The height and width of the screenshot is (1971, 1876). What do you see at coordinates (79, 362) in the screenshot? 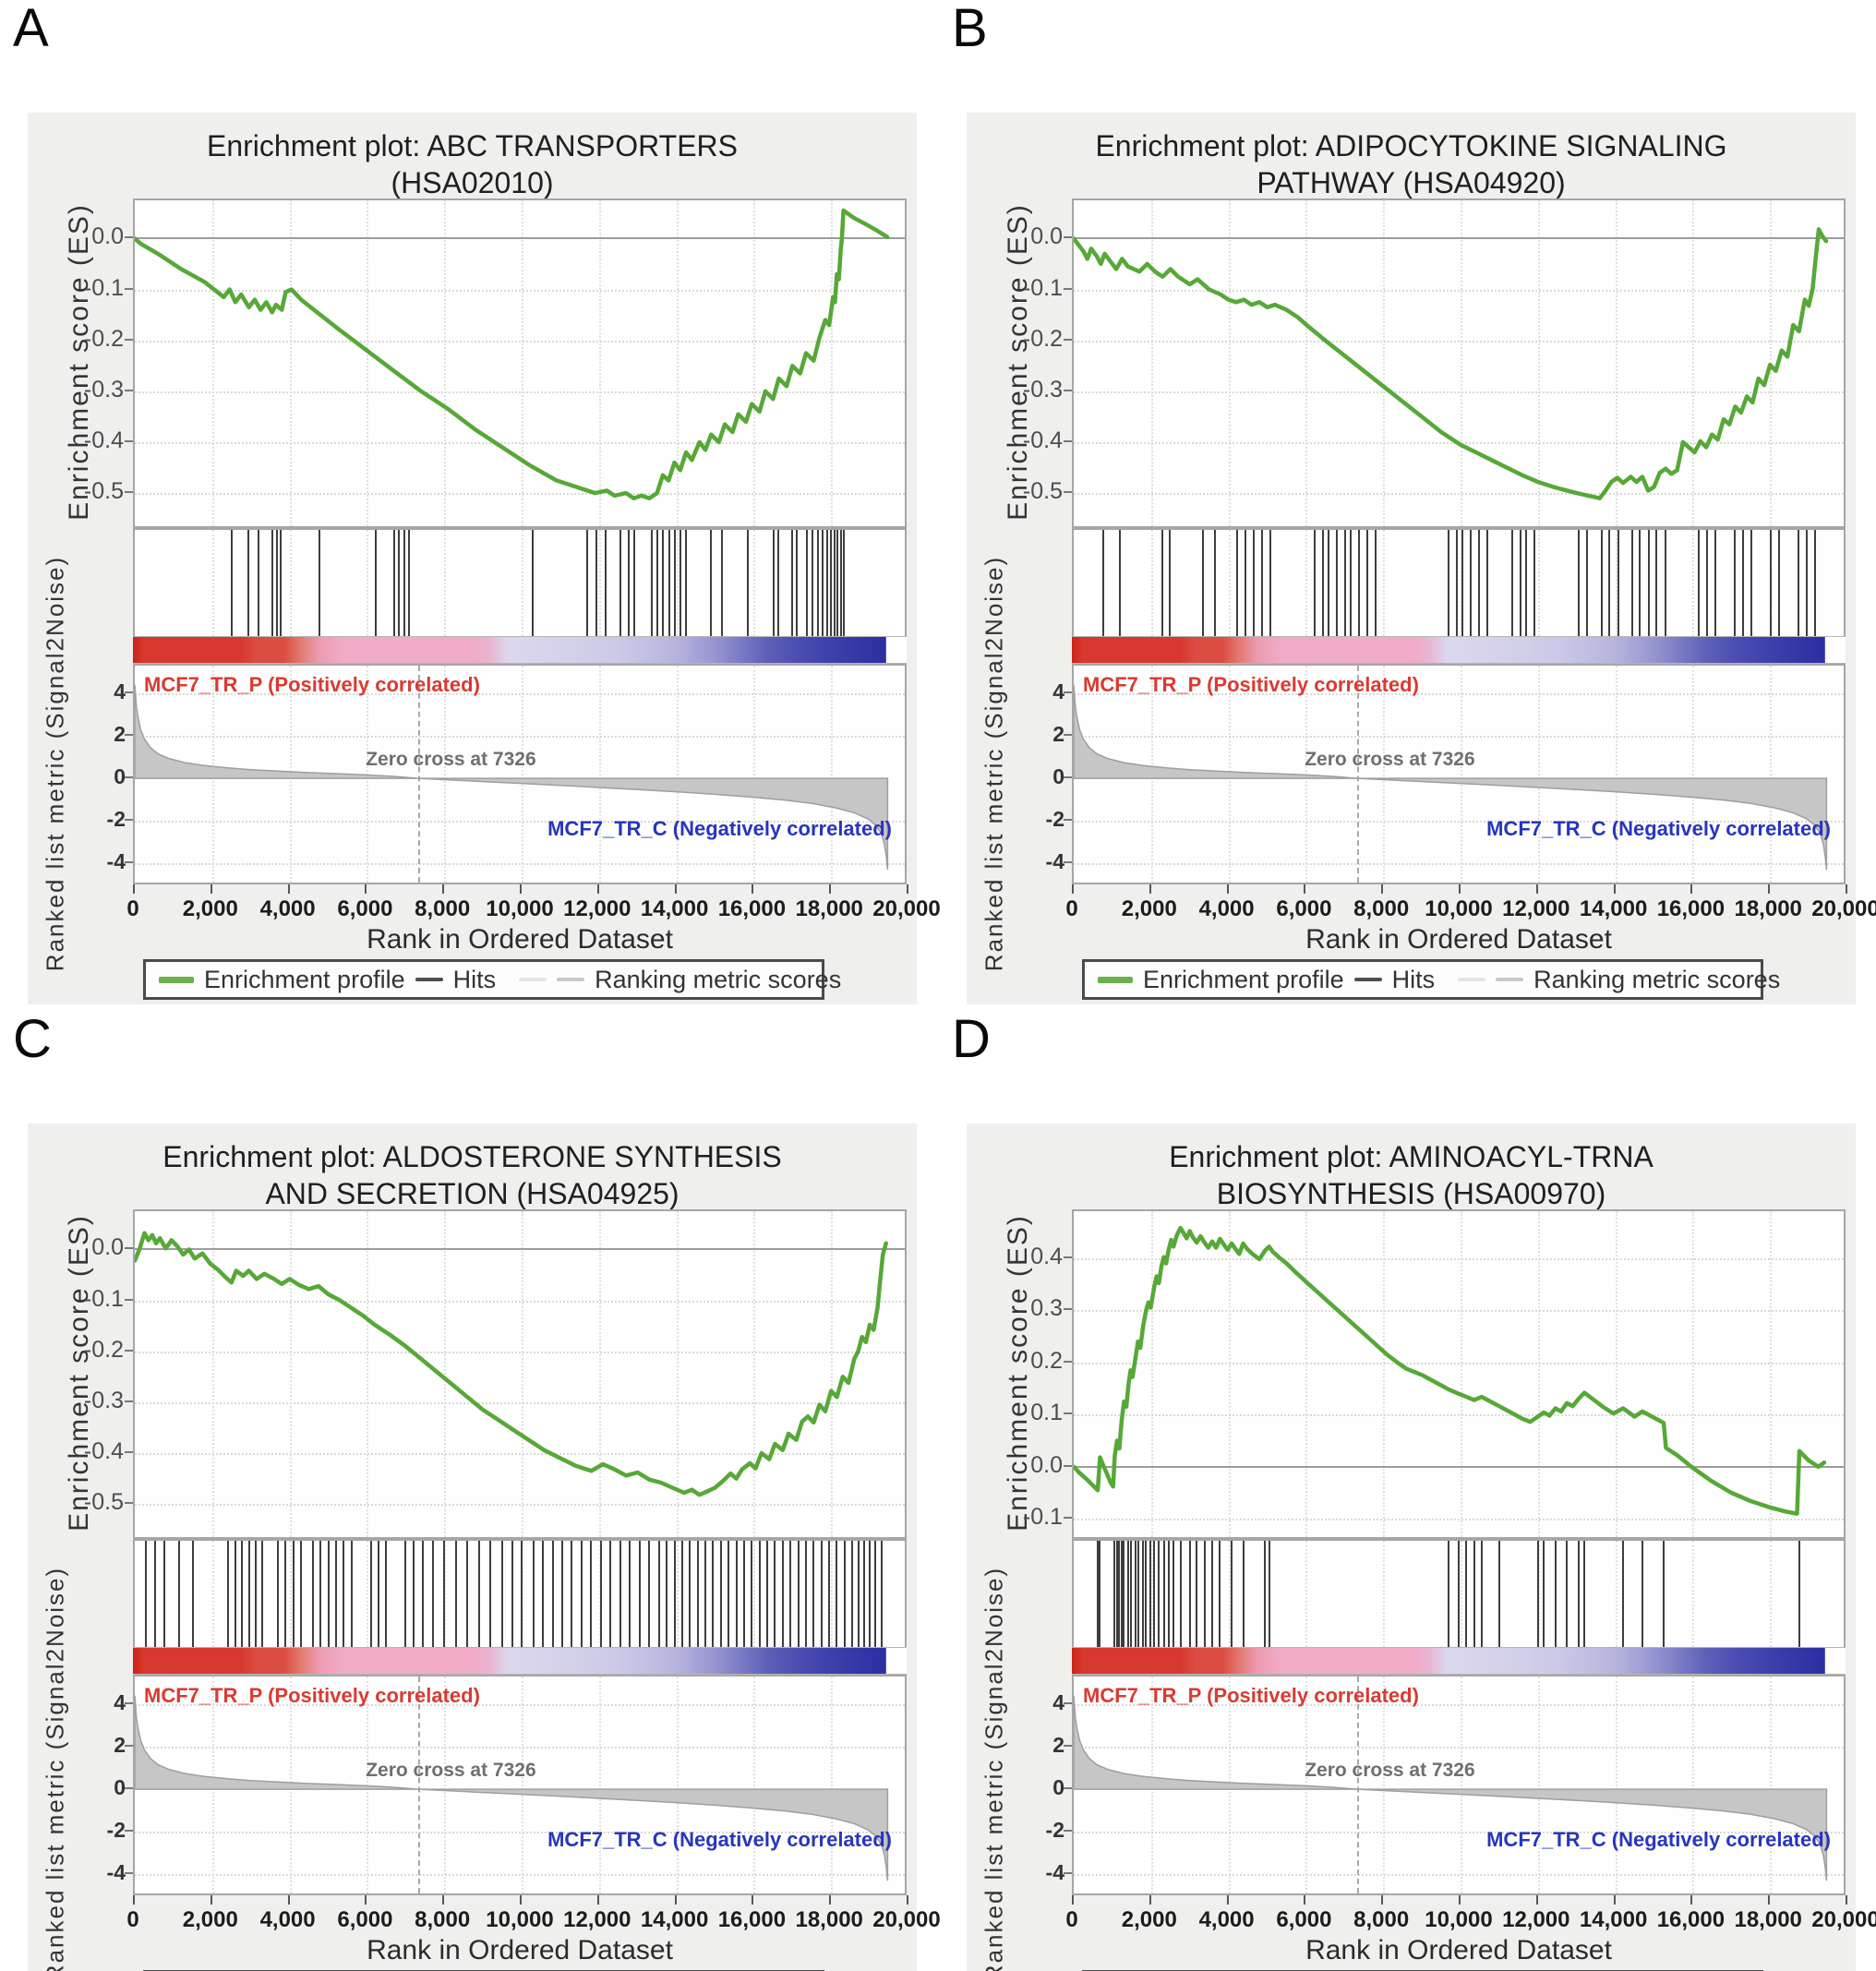
I see `es-axis-label: Enrichment score (ES)` at bounding box center [79, 362].